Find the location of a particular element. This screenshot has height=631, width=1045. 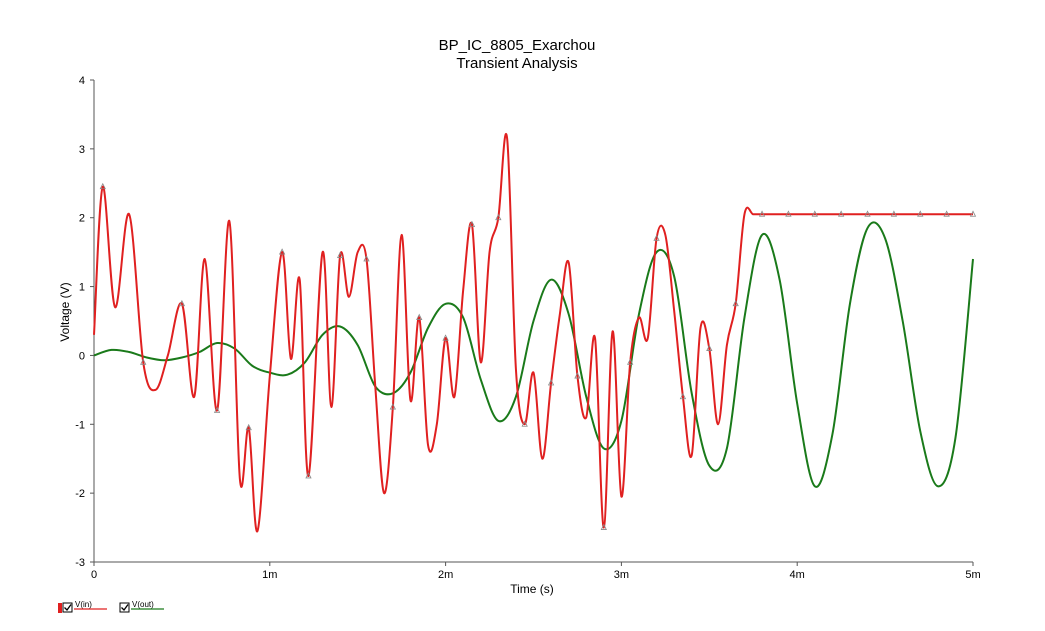

x-tick-label: 1m is located at coordinates (269, 575).